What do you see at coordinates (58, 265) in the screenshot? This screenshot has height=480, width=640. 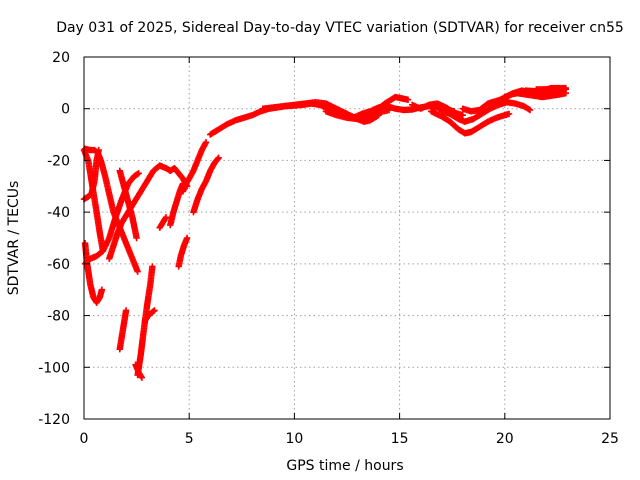 I see `y-tick-label: -60` at bounding box center [58, 265].